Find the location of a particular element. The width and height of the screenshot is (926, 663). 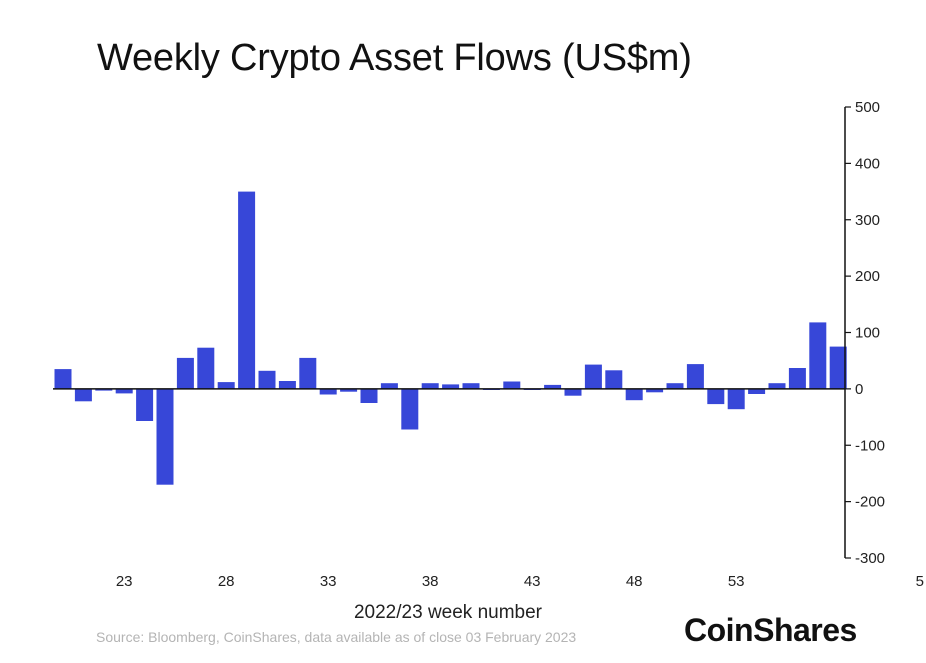

x-tick-label: 53 is located at coordinates (736, 581).